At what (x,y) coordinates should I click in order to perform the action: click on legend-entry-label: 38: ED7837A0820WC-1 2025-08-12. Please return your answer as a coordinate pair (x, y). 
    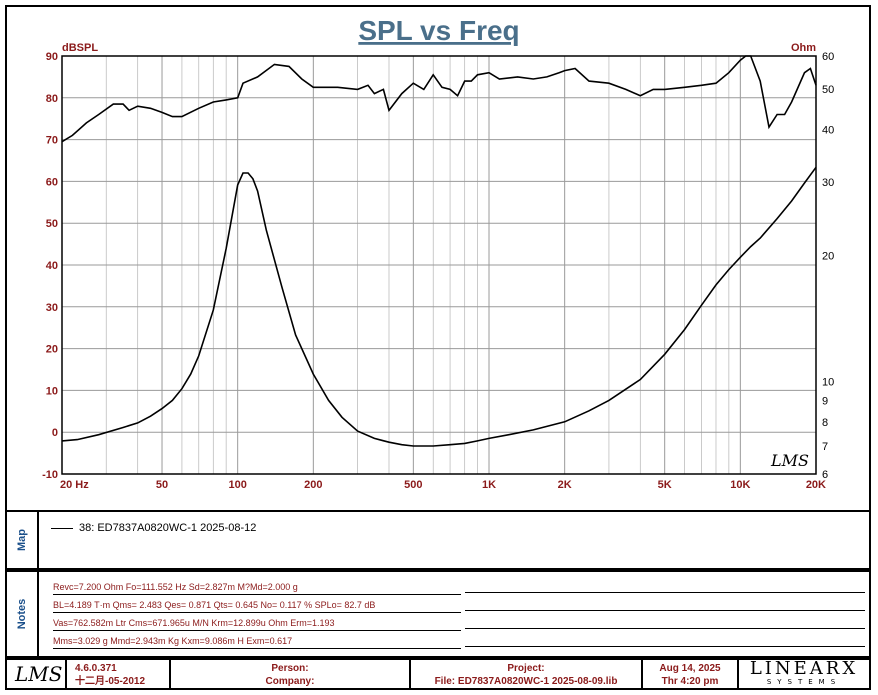
    Looking at the image, I should click on (168, 528).